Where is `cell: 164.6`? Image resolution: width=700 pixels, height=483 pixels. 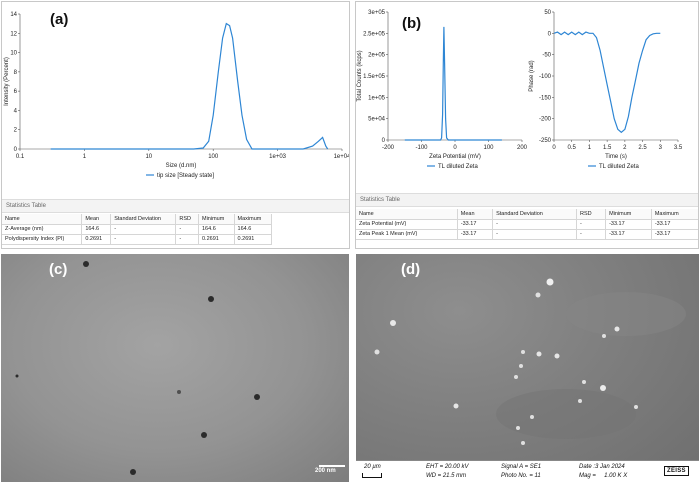
cell: 164.6 is located at coordinates (253, 229).